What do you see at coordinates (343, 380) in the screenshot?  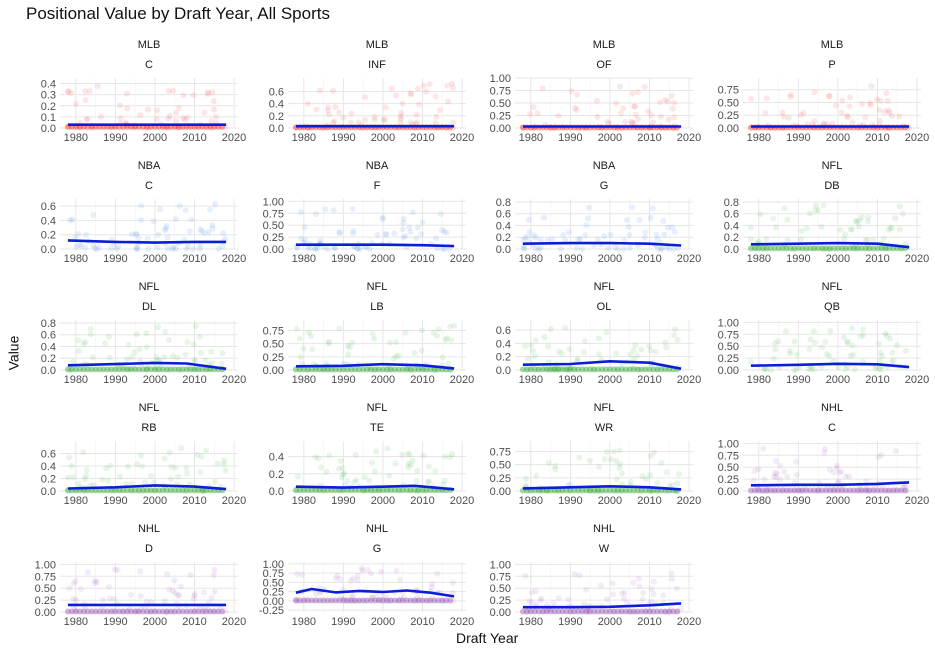 I see `x-tick-label: 1990` at bounding box center [343, 380].